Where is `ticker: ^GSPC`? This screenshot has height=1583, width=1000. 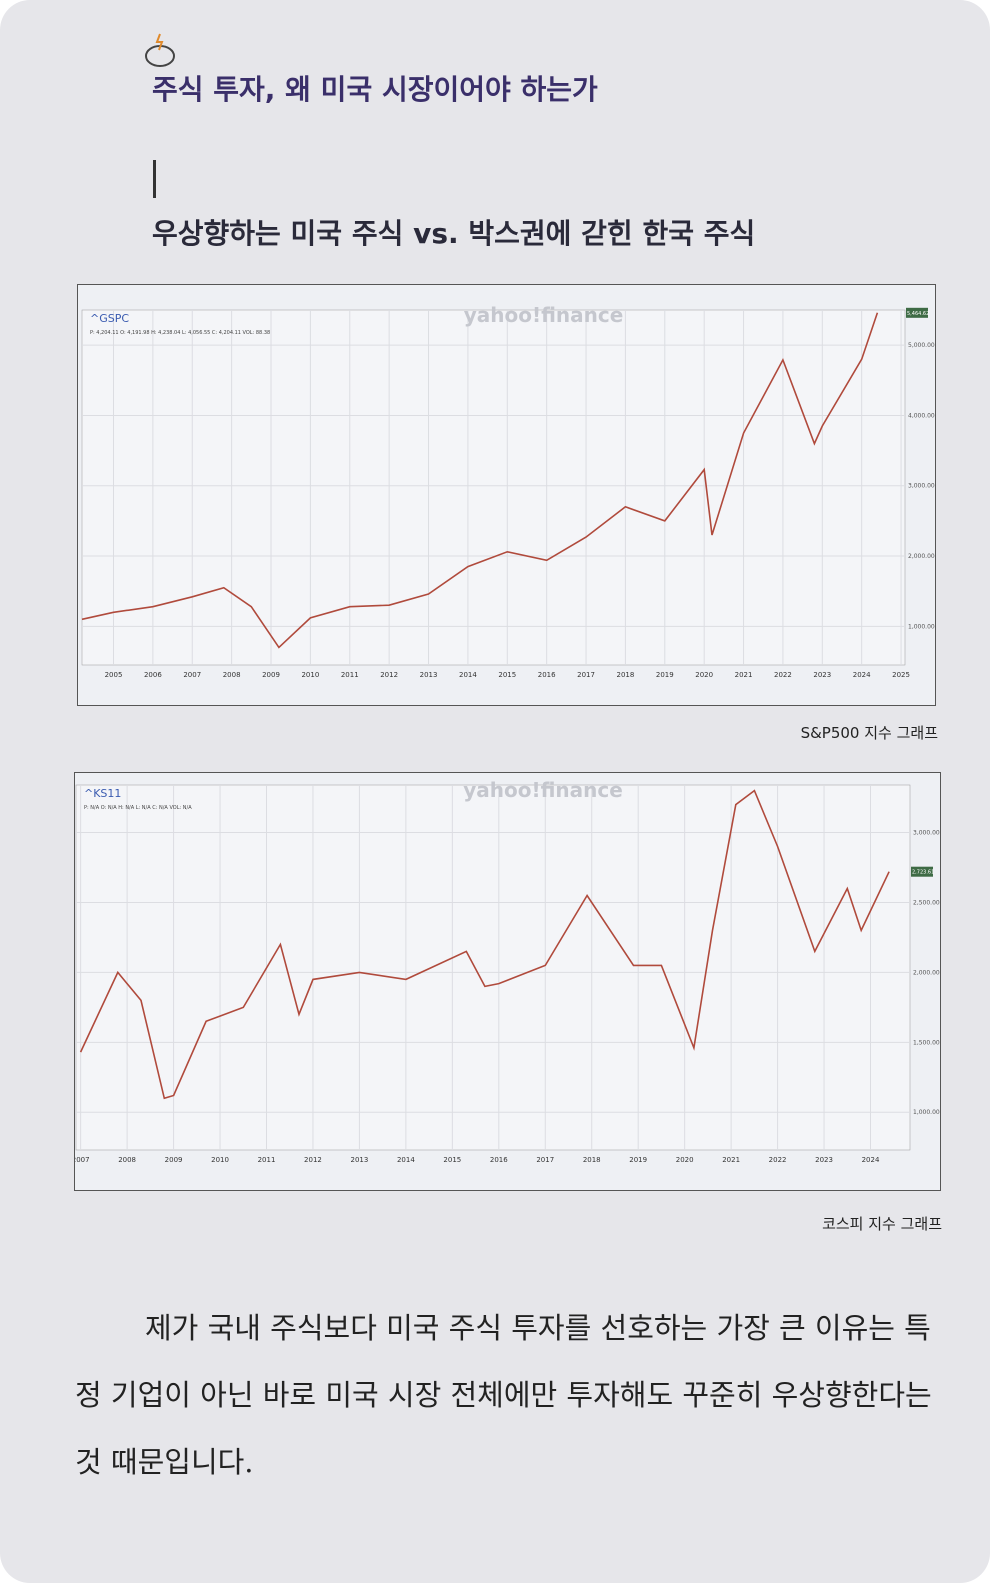 ticker: ^GSPC is located at coordinates (109, 318).